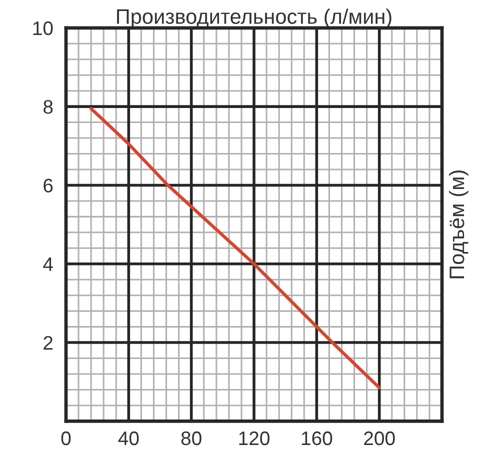 The height and width of the screenshot is (450, 500). What do you see at coordinates (254, 438) in the screenshot?
I see `x-tick-label: 120` at bounding box center [254, 438].